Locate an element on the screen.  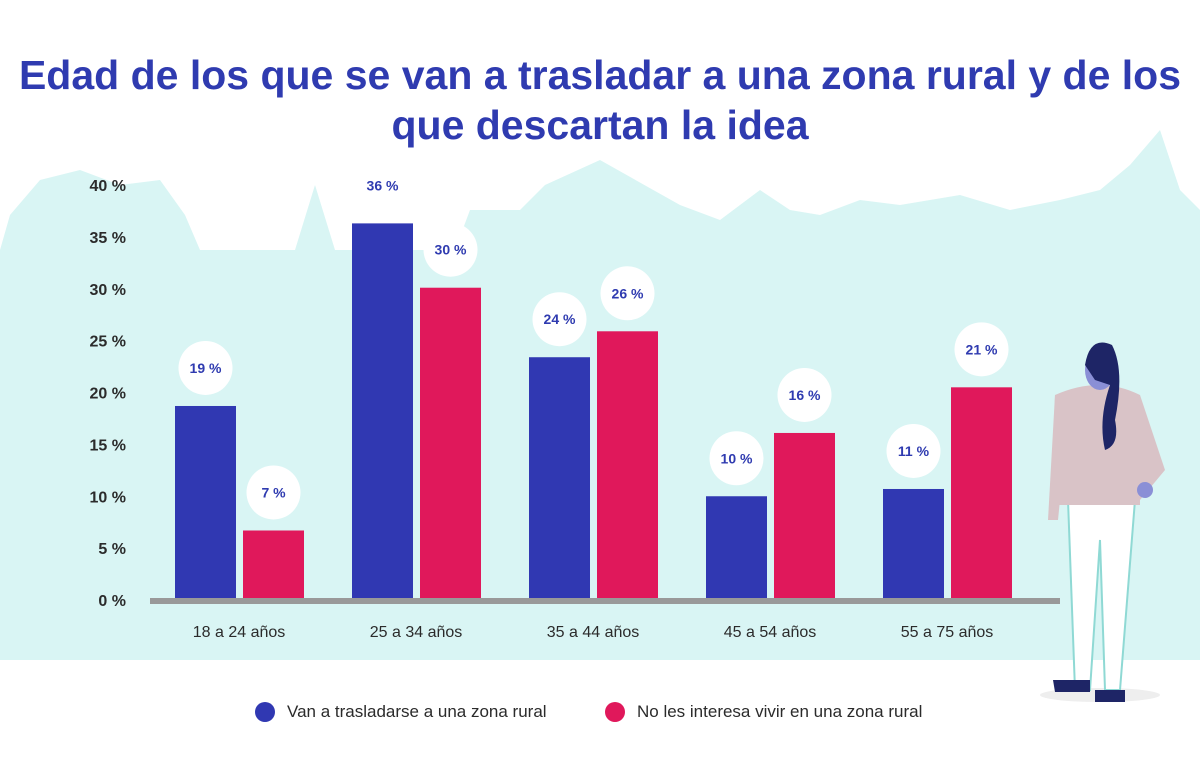
data-label: 11 % is located at coordinates (914, 451).